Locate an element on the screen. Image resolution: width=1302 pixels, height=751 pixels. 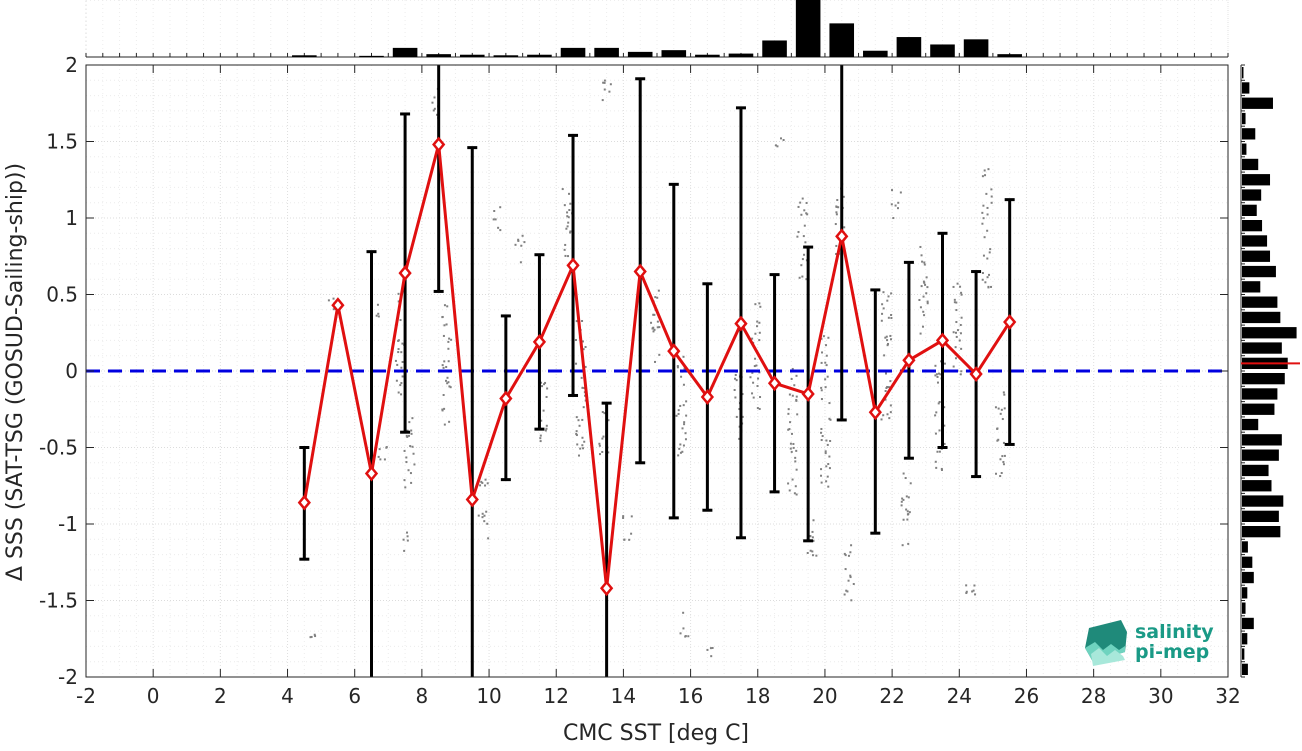
x-tick-label: 16 is located at coordinates (690, 696).